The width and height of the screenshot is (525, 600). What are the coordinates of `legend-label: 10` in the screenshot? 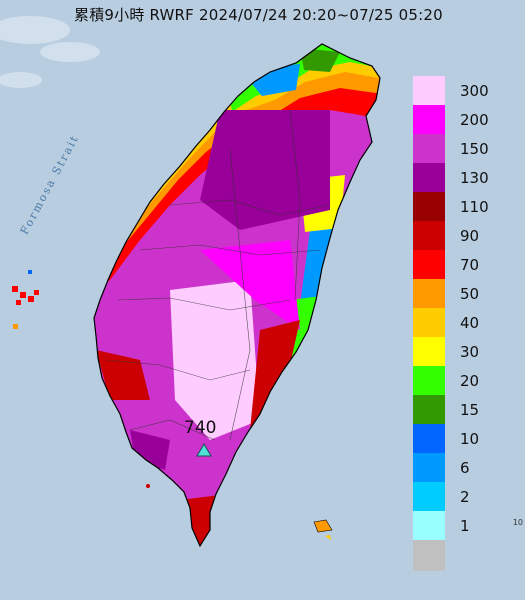 It's located at (470, 439).